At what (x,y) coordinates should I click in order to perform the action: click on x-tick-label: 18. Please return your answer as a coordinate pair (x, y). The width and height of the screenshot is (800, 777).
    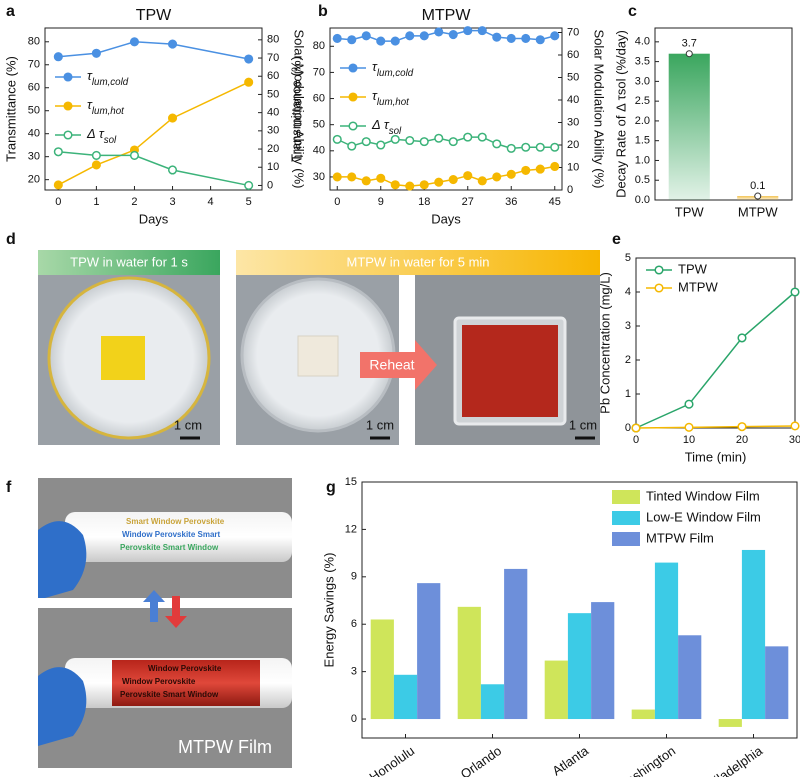
    Looking at the image, I should click on (424, 202).